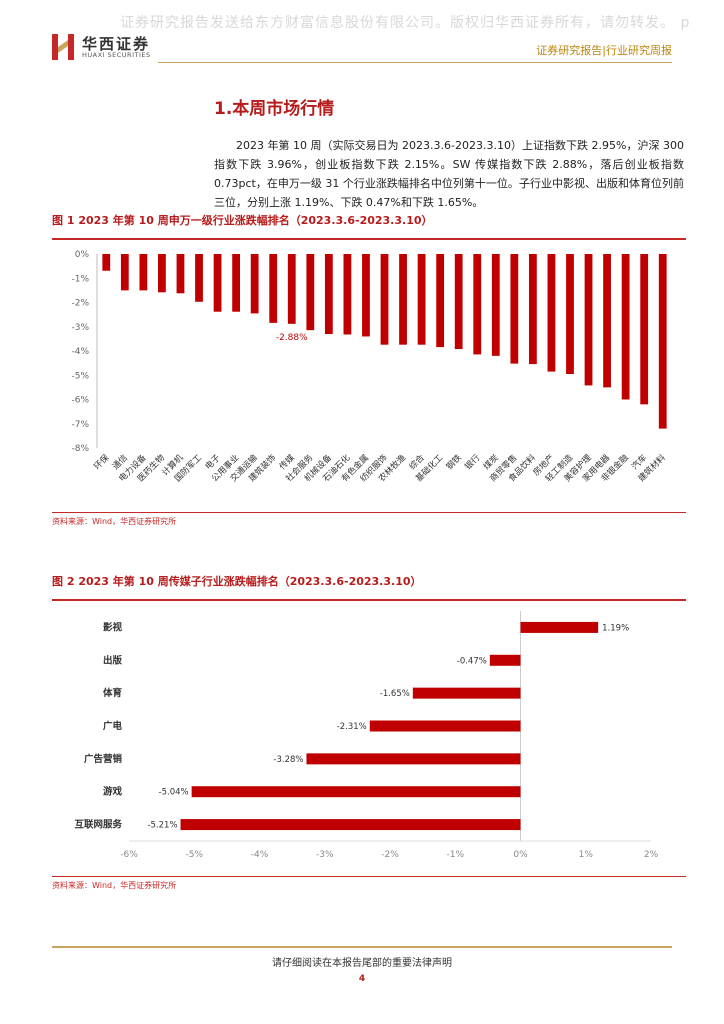  What do you see at coordinates (80, 425) in the screenshot?
I see `y-tick-label: -7%` at bounding box center [80, 425].